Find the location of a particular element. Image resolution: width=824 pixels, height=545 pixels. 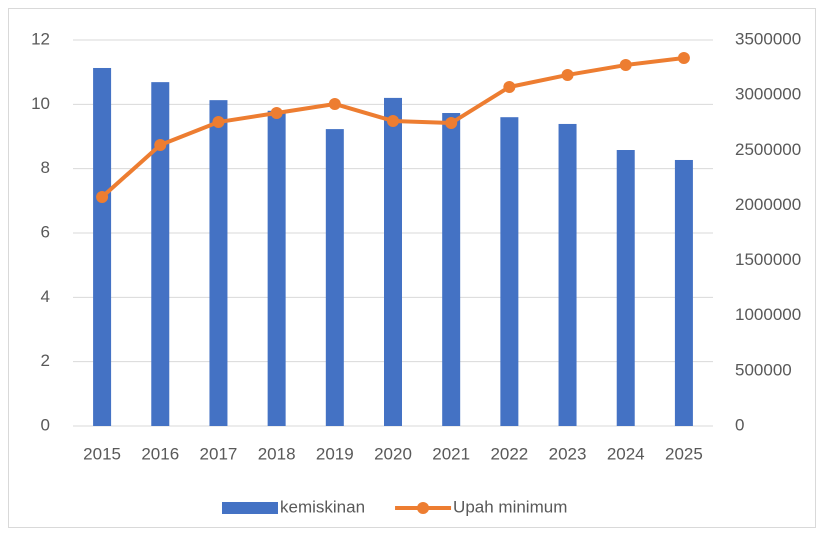

y-tick-label: 4 is located at coordinates (45, 296).